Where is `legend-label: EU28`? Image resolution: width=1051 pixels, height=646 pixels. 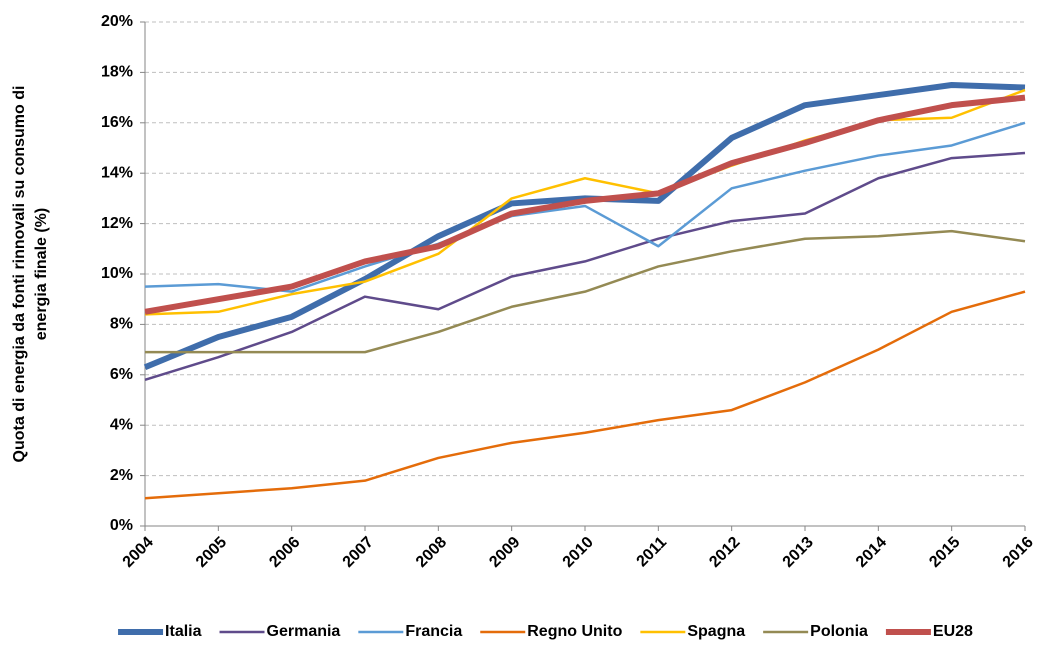 legend-label: EU28 is located at coordinates (953, 631).